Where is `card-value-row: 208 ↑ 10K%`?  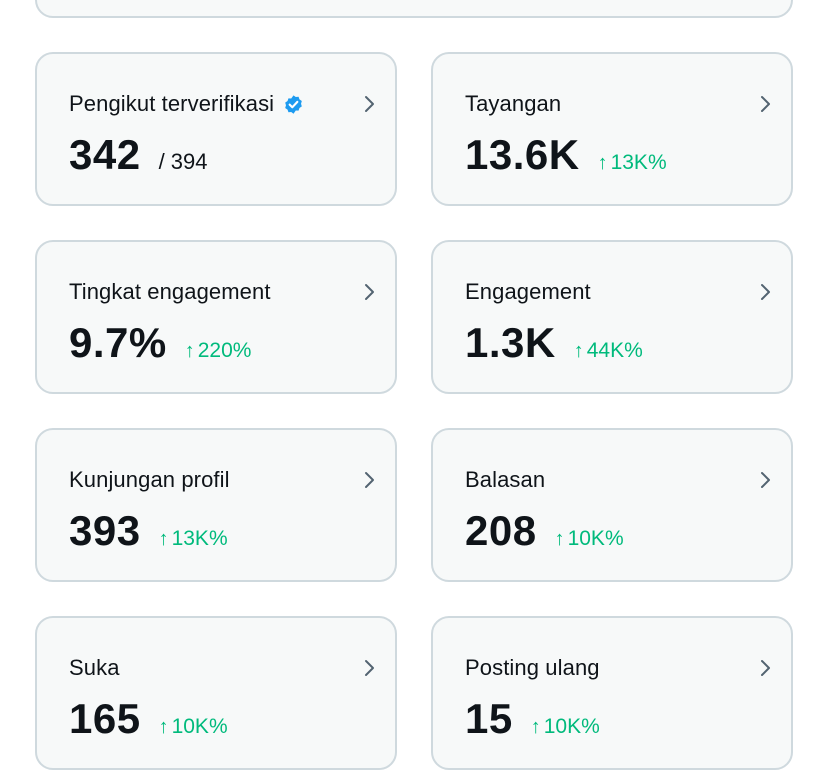
card-value-row: 208 ↑ 10K% is located at coordinates (628, 531).